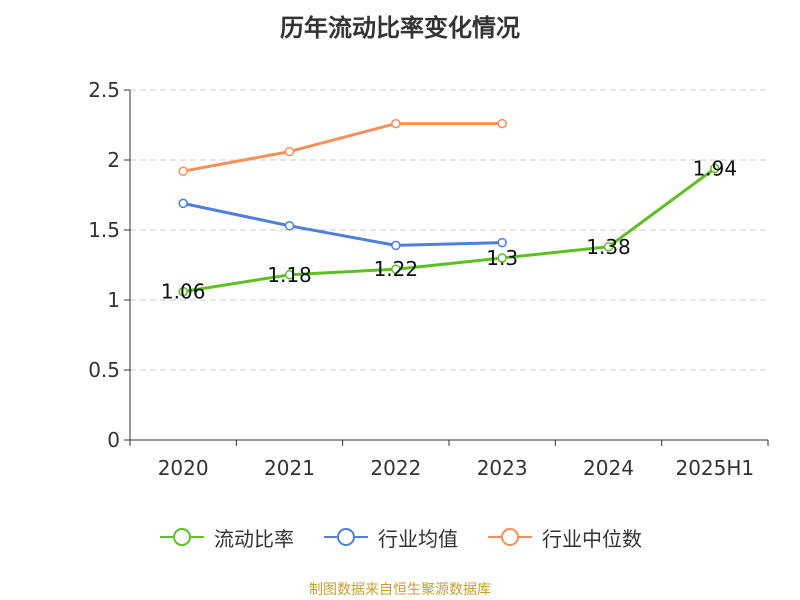 This screenshot has width=800, height=600. What do you see at coordinates (104, 230) in the screenshot?
I see `y-tick-label: 1.5` at bounding box center [104, 230].